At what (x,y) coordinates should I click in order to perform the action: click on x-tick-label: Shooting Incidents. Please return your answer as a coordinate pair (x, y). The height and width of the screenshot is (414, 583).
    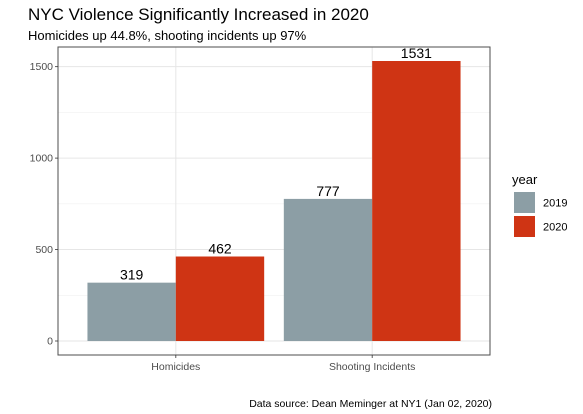
    Looking at the image, I should click on (372, 367).